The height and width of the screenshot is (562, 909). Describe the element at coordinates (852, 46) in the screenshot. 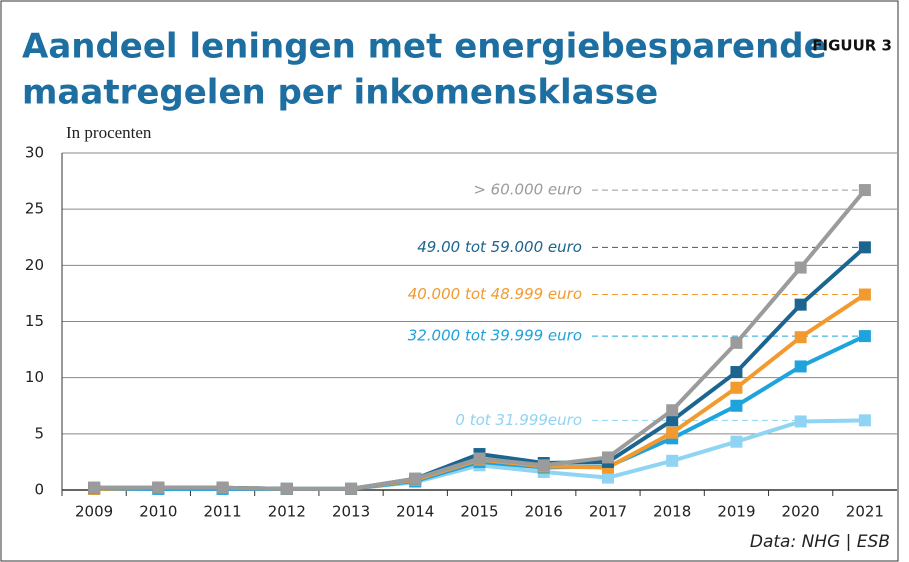

I see `figure-label: FIGUUR 3` at that location.